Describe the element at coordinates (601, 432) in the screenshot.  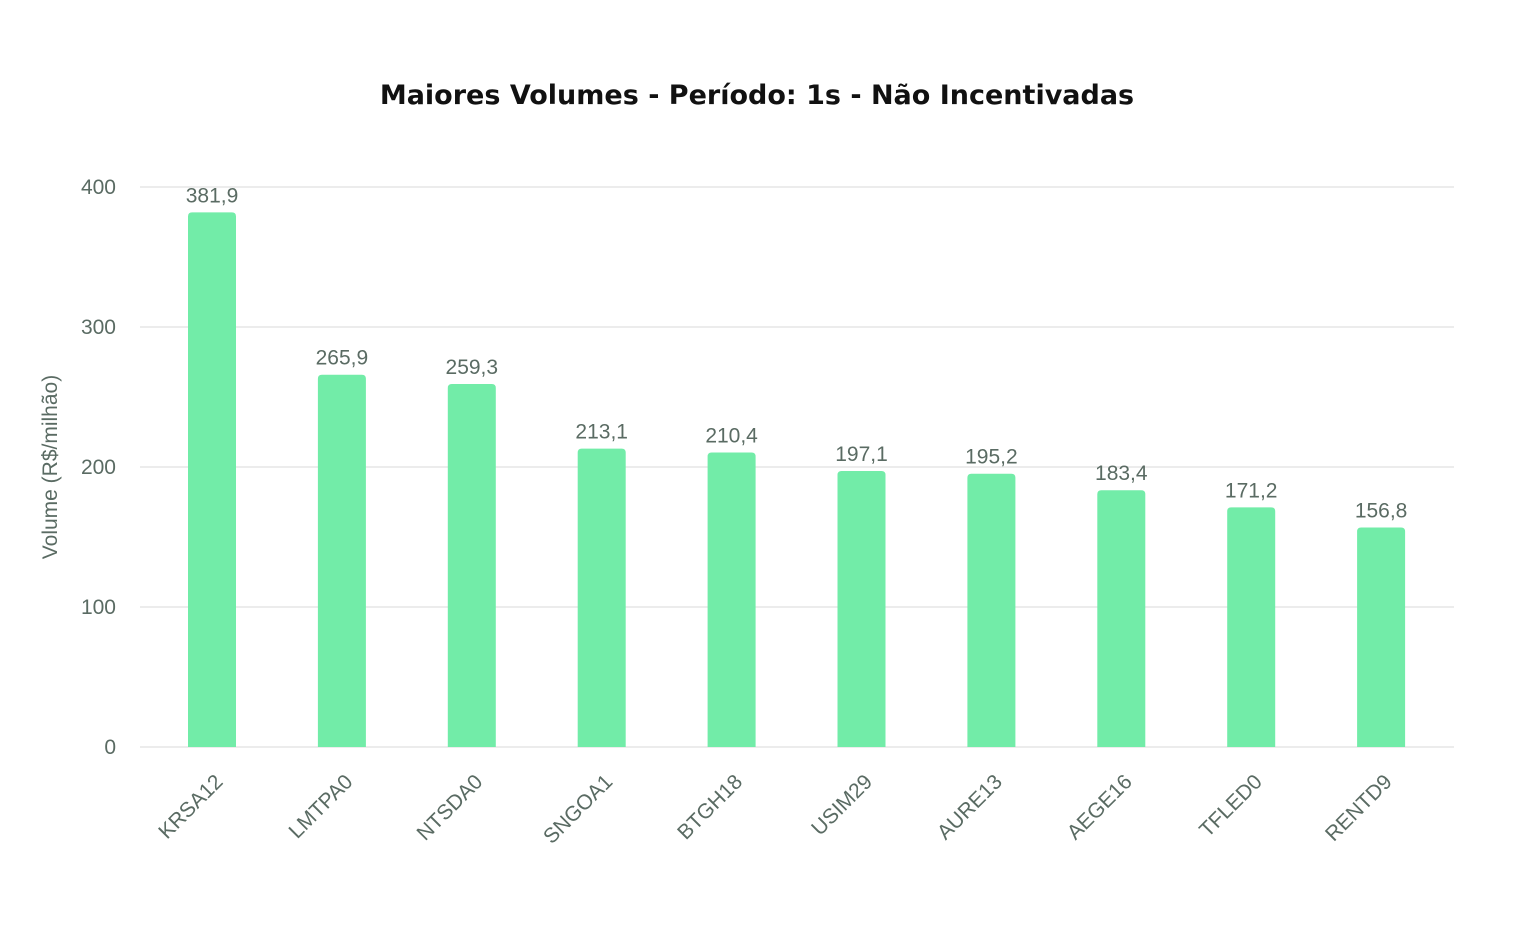
I see `value-label-SNGOA1: 213,1` at that location.